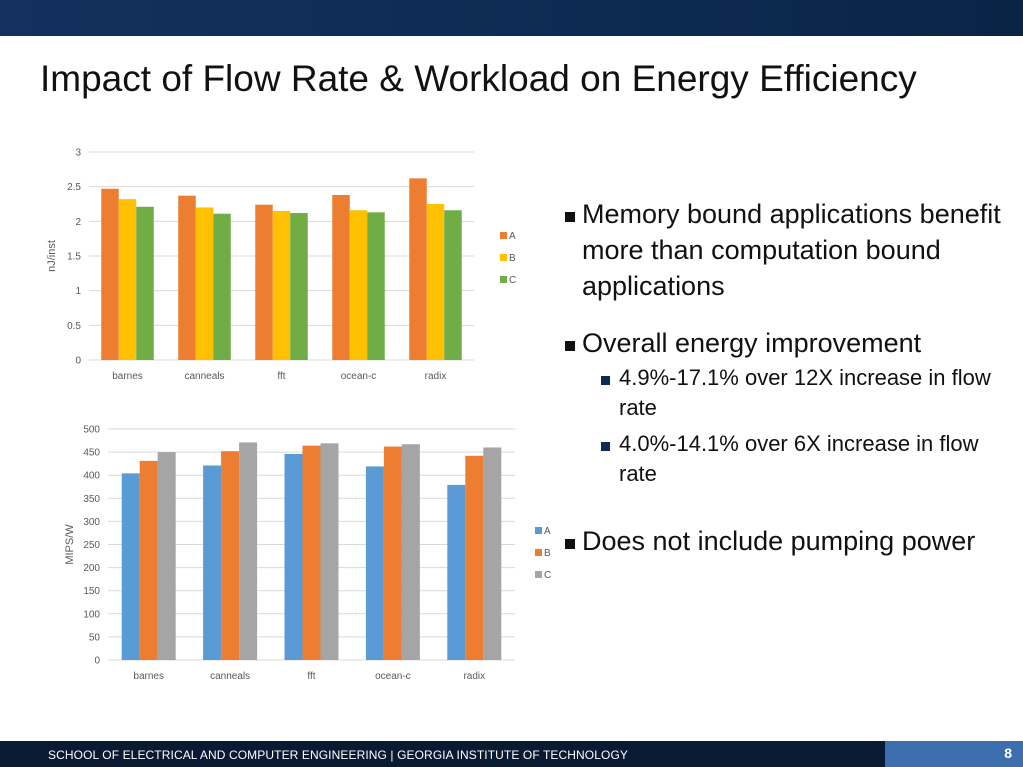 The height and width of the screenshot is (767, 1023). I want to click on y-tick-label: 350, so click(91, 499).